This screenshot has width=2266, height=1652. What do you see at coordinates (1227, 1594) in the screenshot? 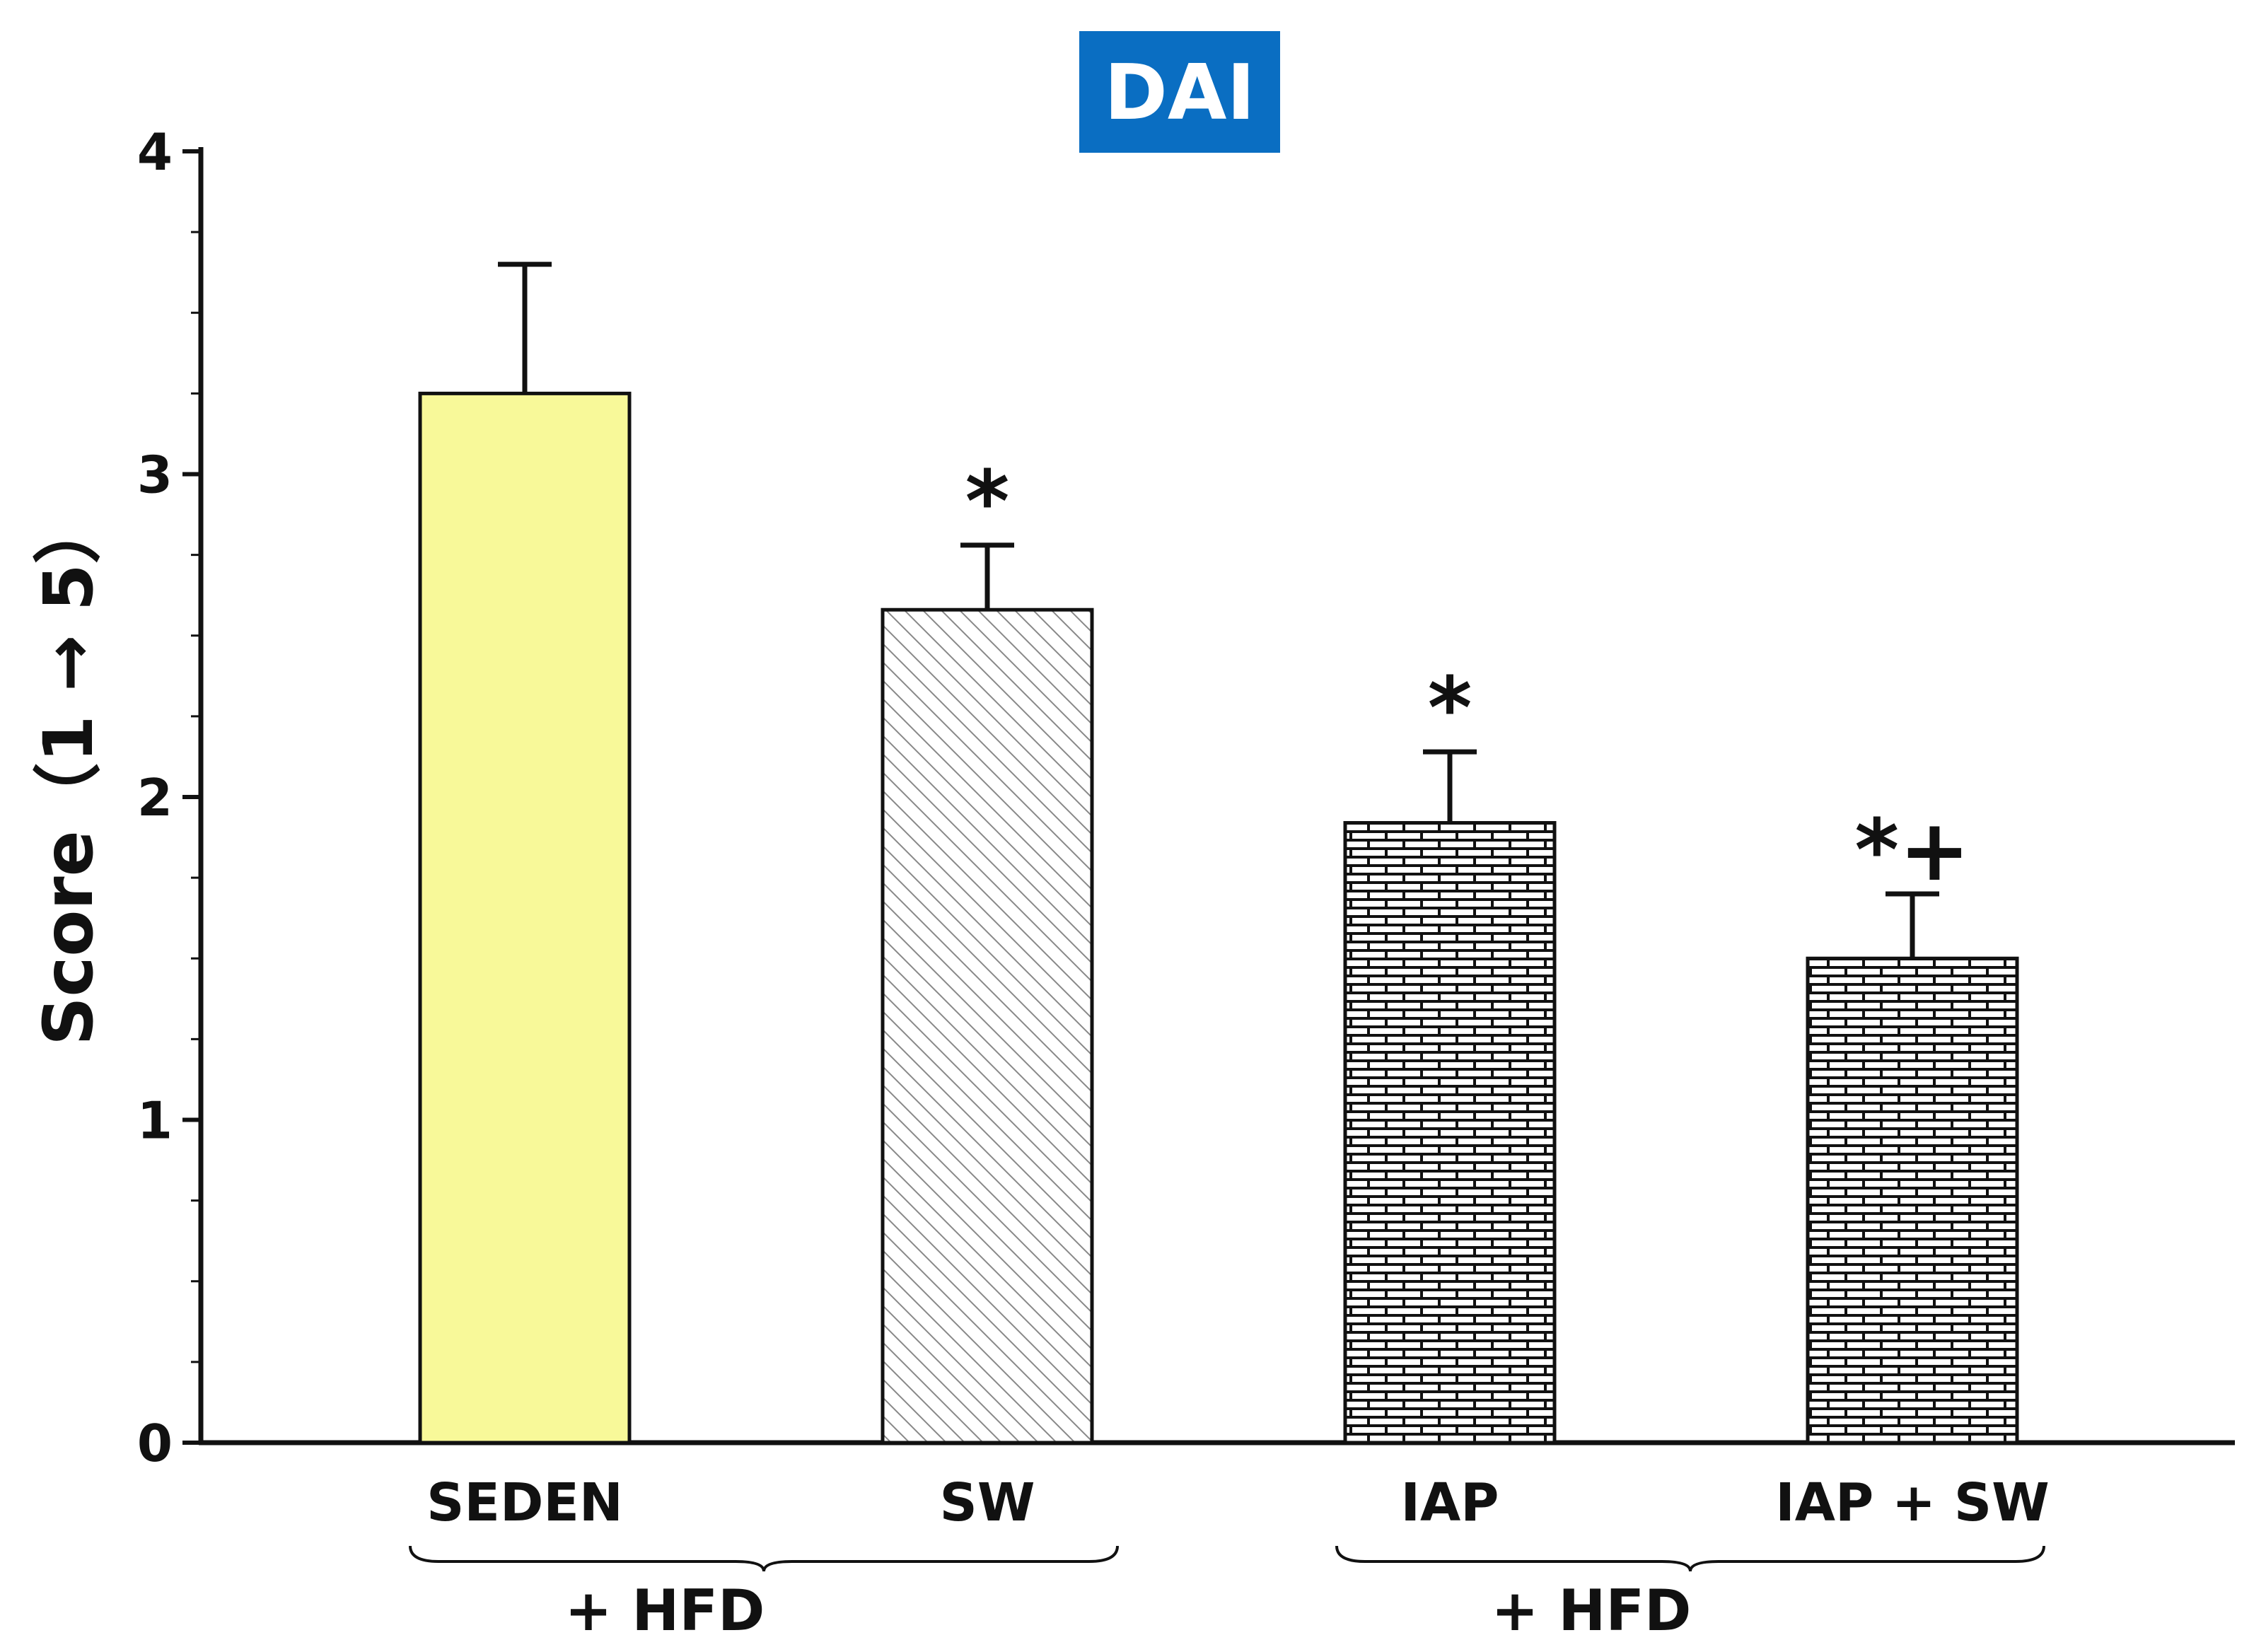
I see `group-brackets: + HFD + HFD` at bounding box center [1227, 1594].